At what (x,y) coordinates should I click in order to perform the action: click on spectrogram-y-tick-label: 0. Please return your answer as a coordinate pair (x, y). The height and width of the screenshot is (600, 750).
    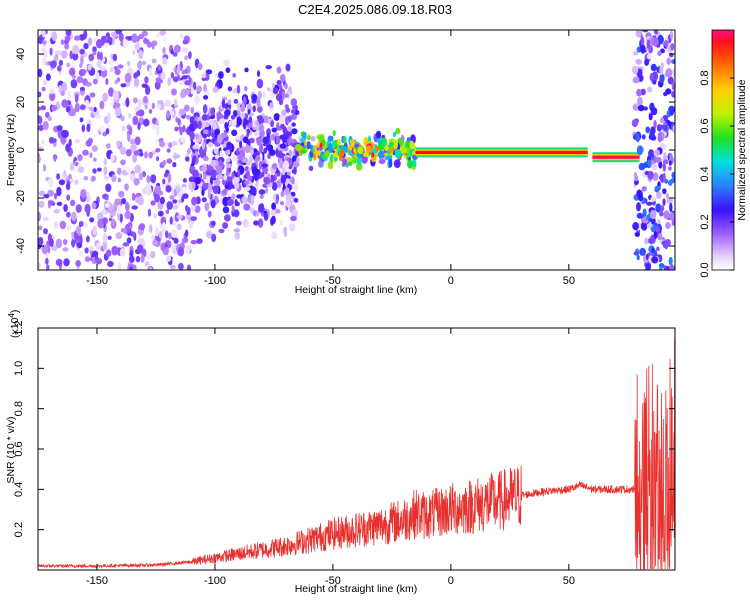
    Looking at the image, I should click on (21, 150).